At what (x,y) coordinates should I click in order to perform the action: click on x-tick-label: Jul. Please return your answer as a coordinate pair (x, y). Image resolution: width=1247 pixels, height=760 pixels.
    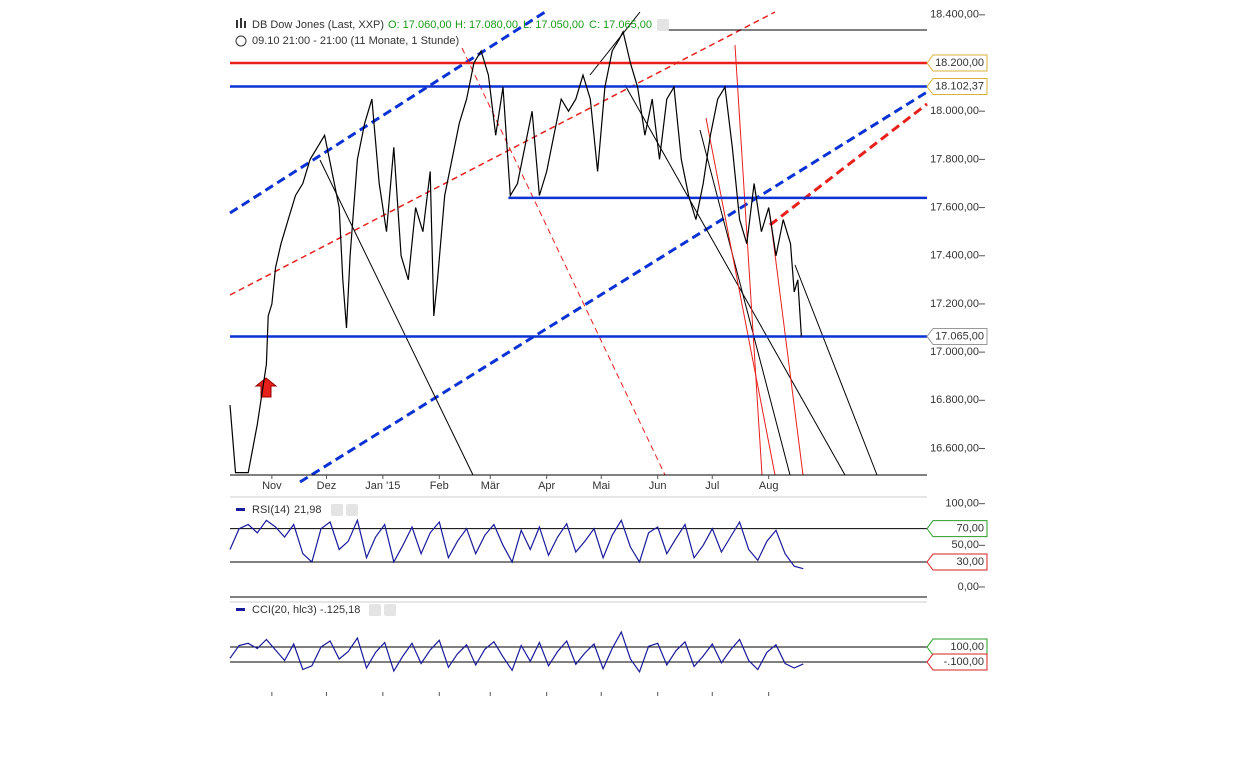
    Looking at the image, I should click on (712, 486).